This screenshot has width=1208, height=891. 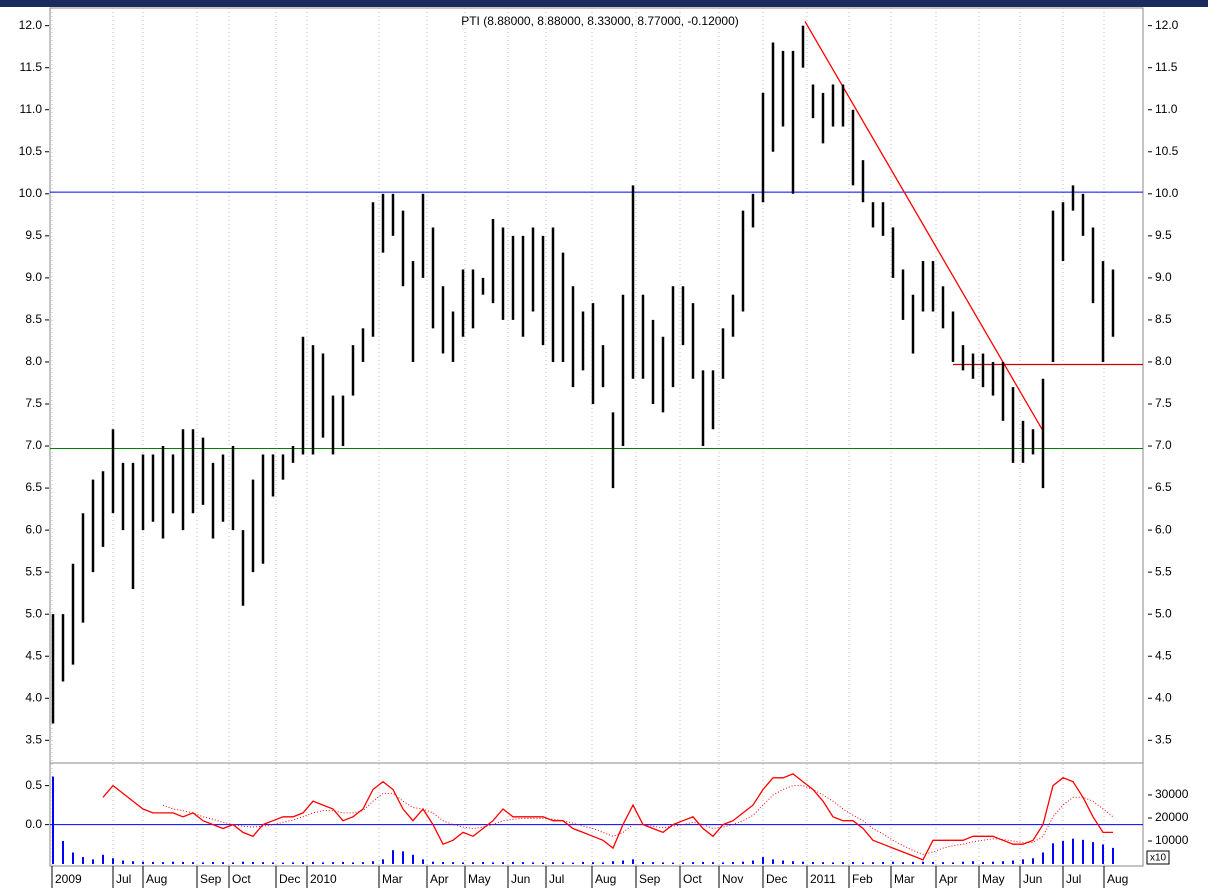 I want to click on y-tick-label: 10.0, so click(x=31, y=193).